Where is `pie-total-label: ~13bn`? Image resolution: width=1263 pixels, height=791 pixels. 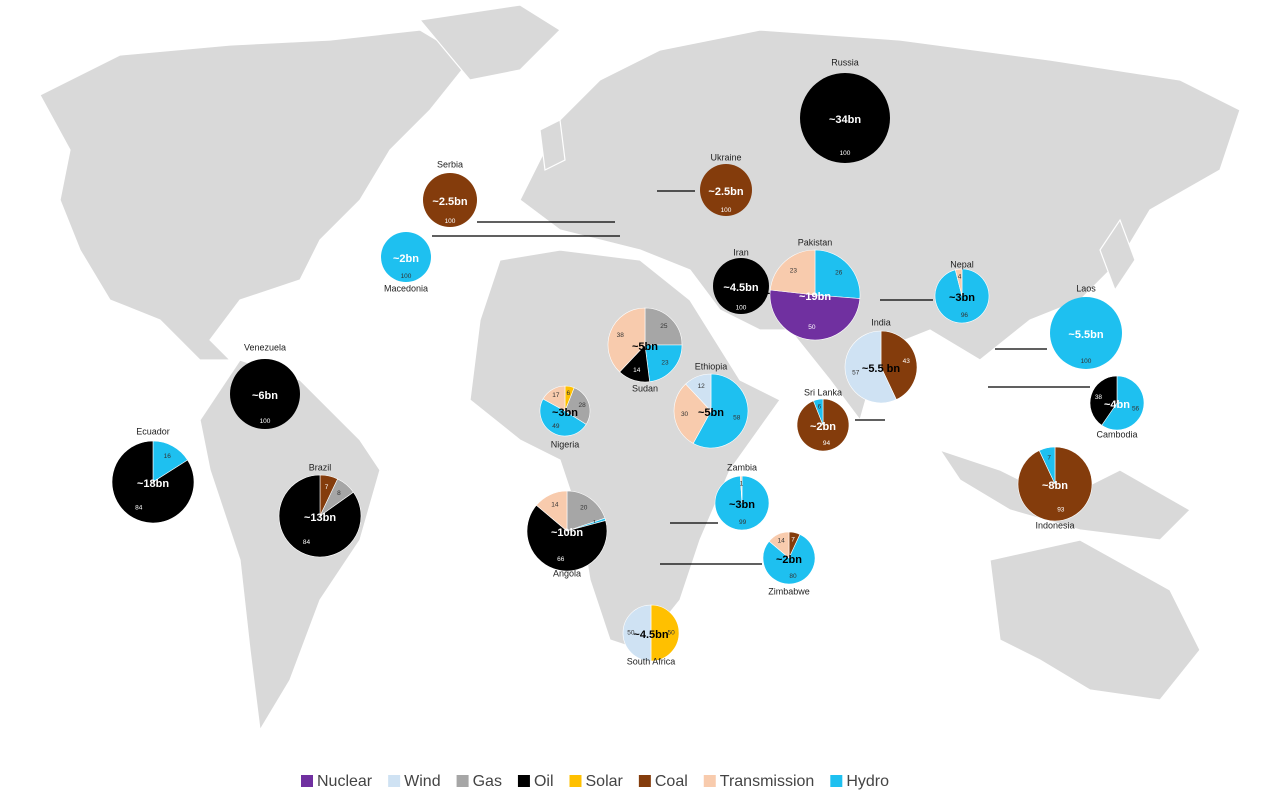 pie-total-label: ~13bn is located at coordinates (320, 518).